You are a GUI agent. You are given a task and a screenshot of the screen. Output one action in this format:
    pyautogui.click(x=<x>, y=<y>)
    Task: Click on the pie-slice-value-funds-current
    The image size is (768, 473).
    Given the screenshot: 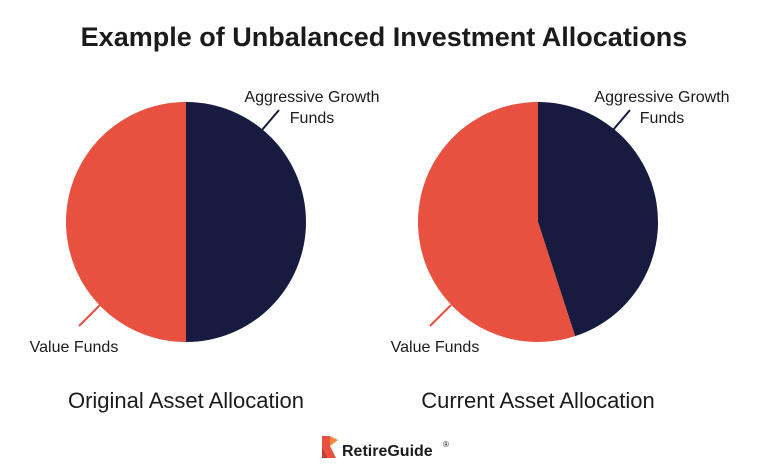 What is the action you would take?
    pyautogui.click(x=497, y=222)
    